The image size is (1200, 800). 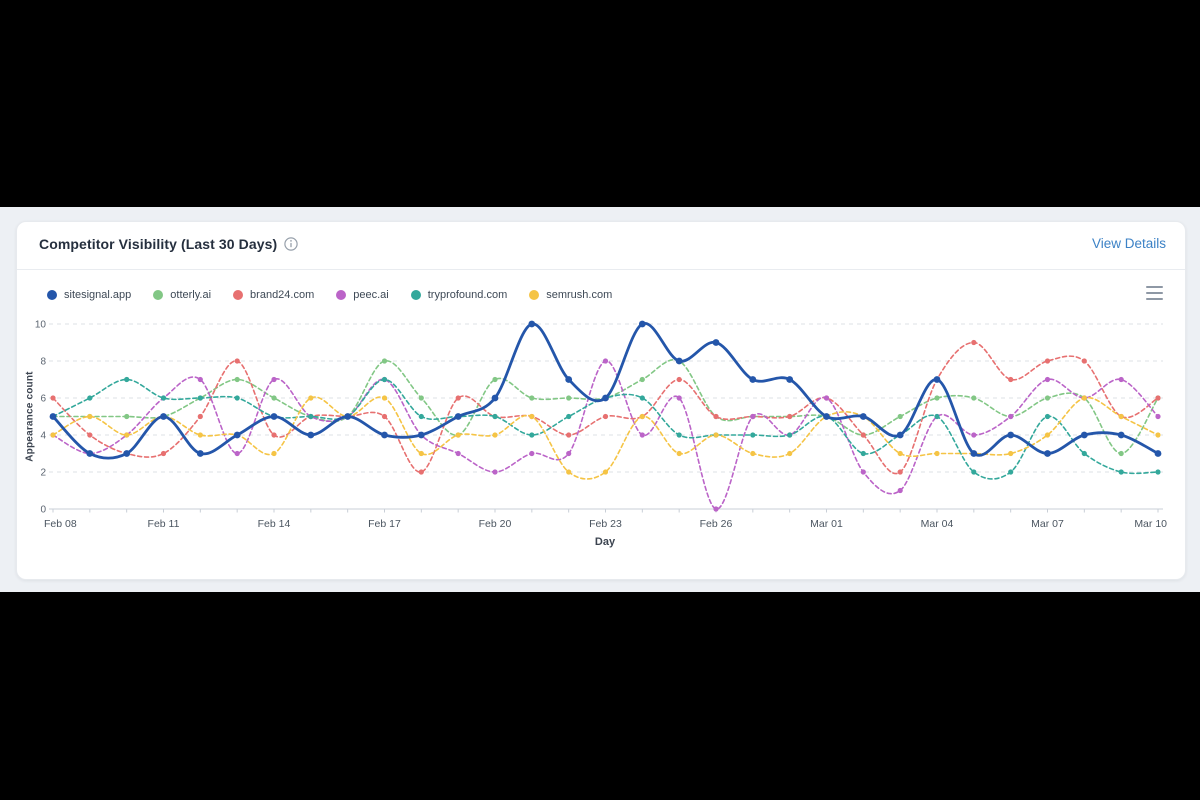 What do you see at coordinates (362, 295) in the screenshot?
I see `legend-item-peec.ai: peec.ai` at bounding box center [362, 295].